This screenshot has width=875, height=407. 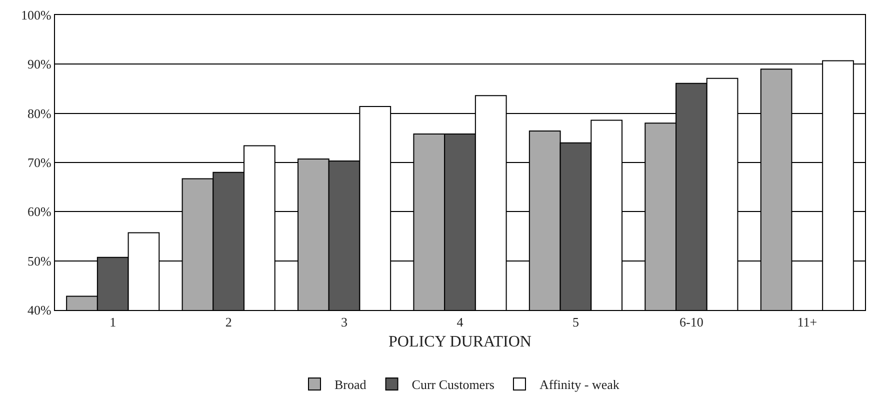 I want to click on x-tick-label: 4, so click(x=460, y=322).